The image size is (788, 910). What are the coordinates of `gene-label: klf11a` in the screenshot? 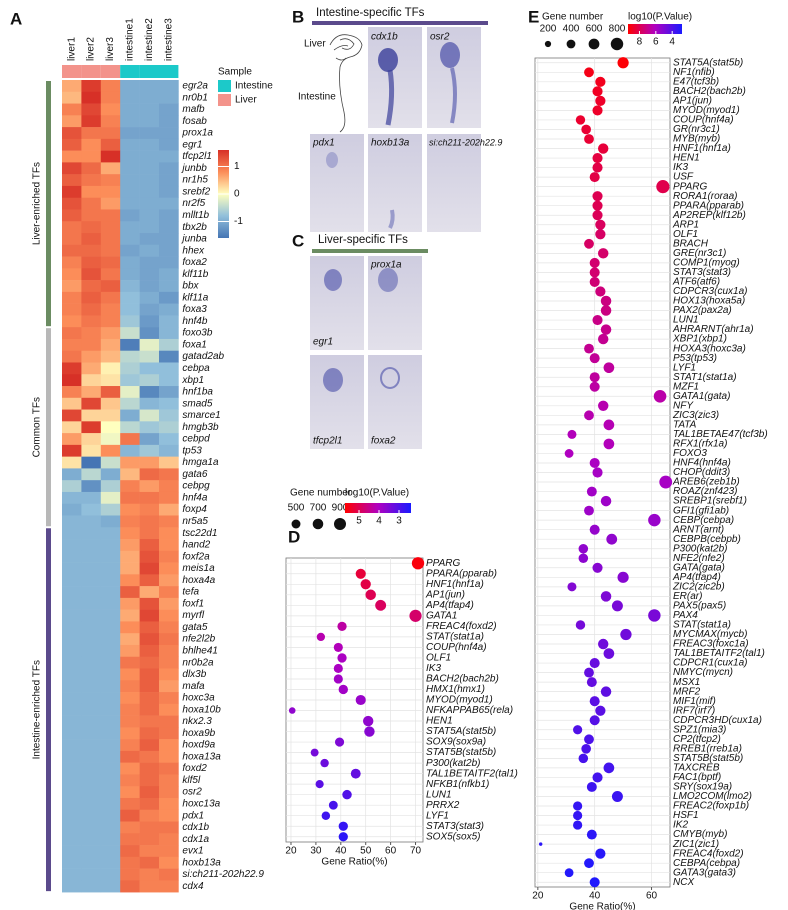 It's located at (195, 297).